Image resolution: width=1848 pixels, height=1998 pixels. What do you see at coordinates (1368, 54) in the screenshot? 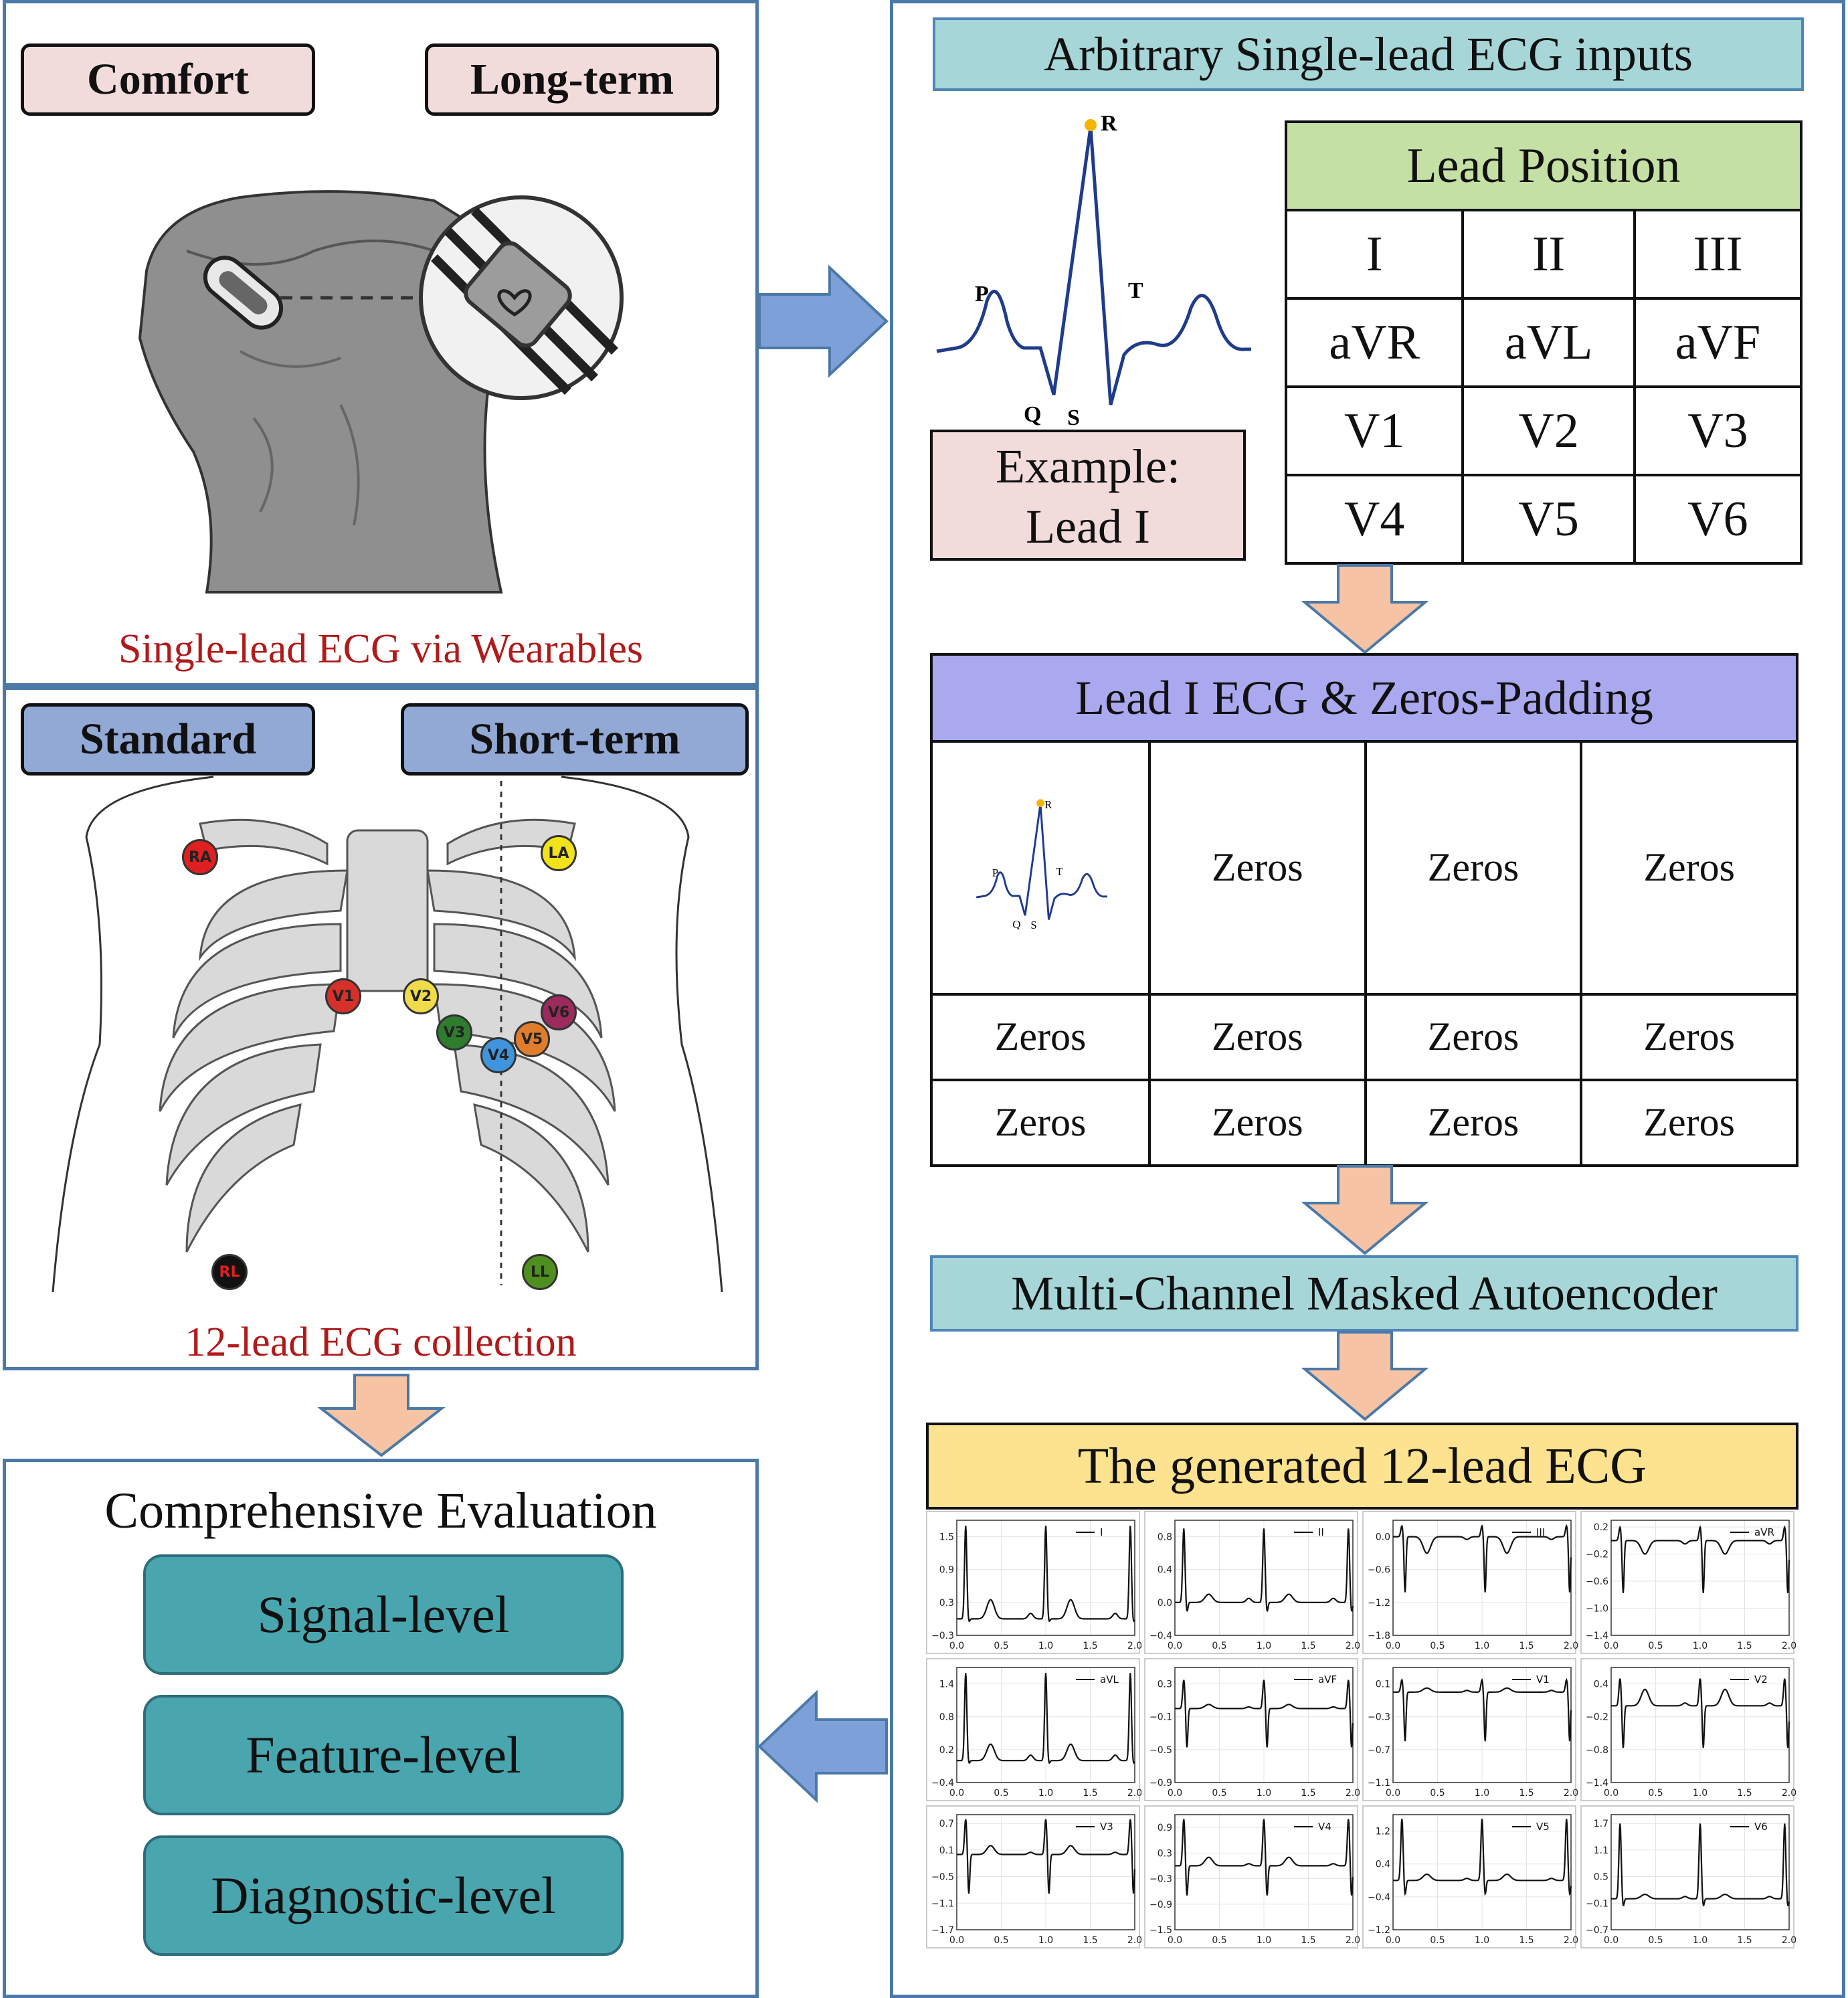
I see `input-header: Arbitrary Single-lead ECG inputs` at bounding box center [1368, 54].